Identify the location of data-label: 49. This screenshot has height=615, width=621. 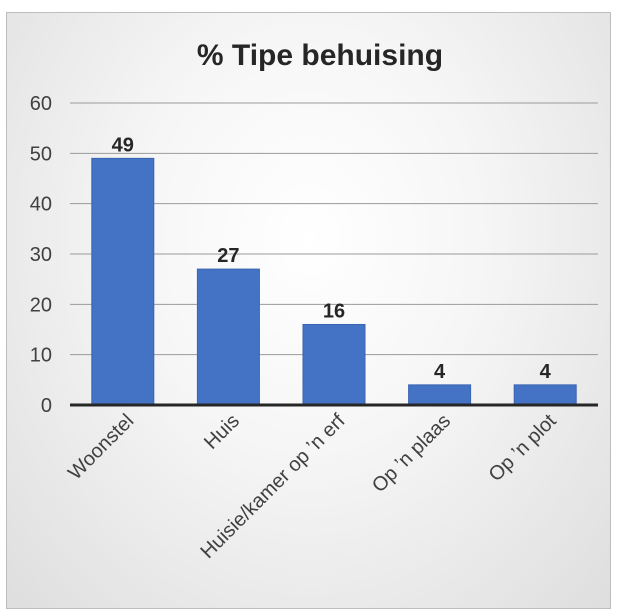
(123, 145).